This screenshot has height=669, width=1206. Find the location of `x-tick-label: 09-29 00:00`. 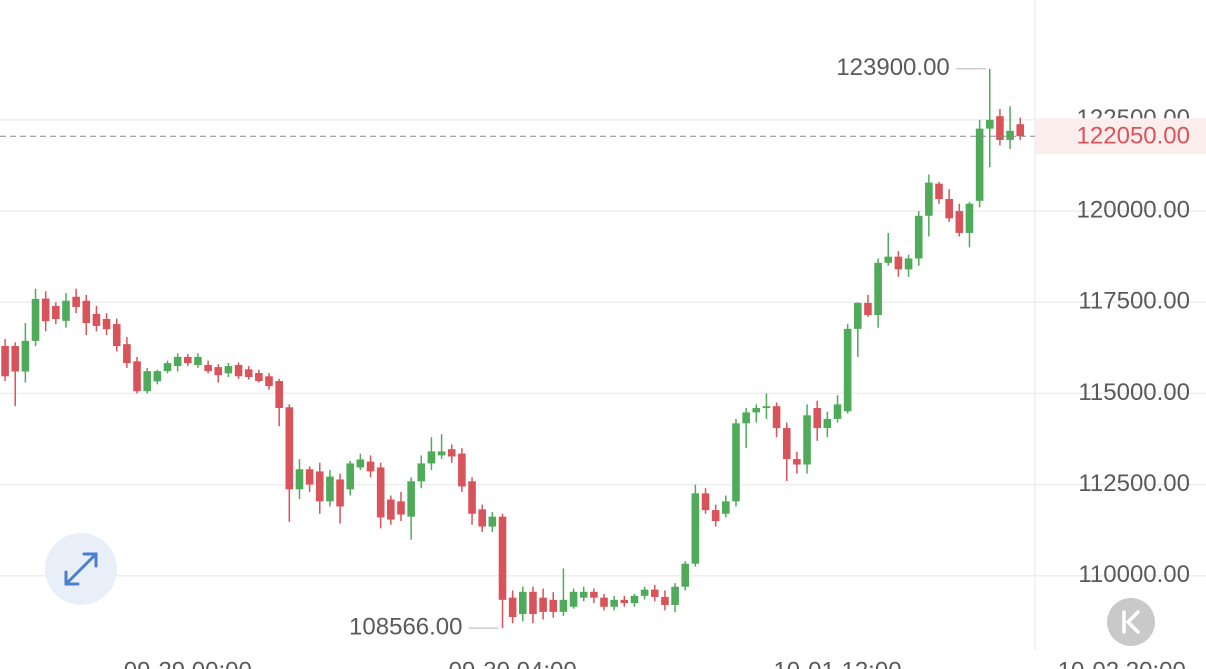

x-tick-label: 09-29 00:00 is located at coordinates (188, 663).